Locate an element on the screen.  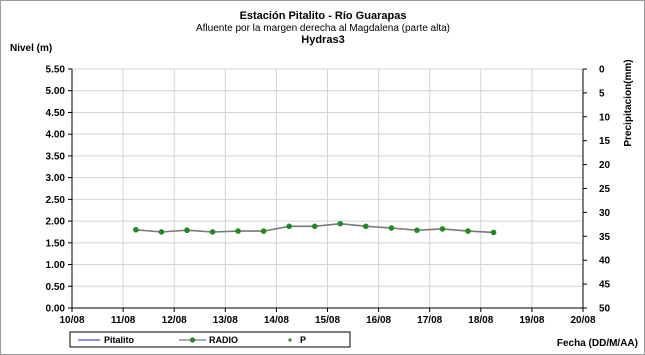
legend: Pitalito RADIO P is located at coordinates (210, 339).